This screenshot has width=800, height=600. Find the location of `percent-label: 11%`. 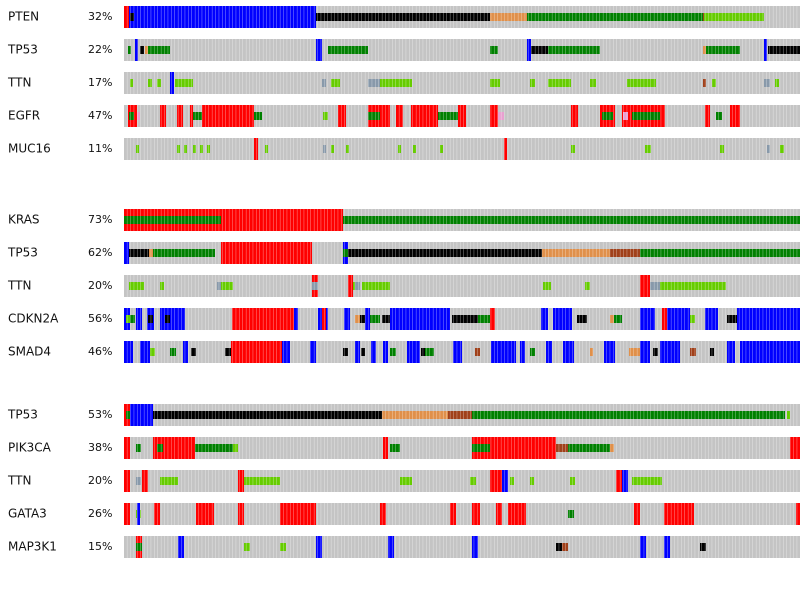

percent-label: 11% is located at coordinates (100, 148).